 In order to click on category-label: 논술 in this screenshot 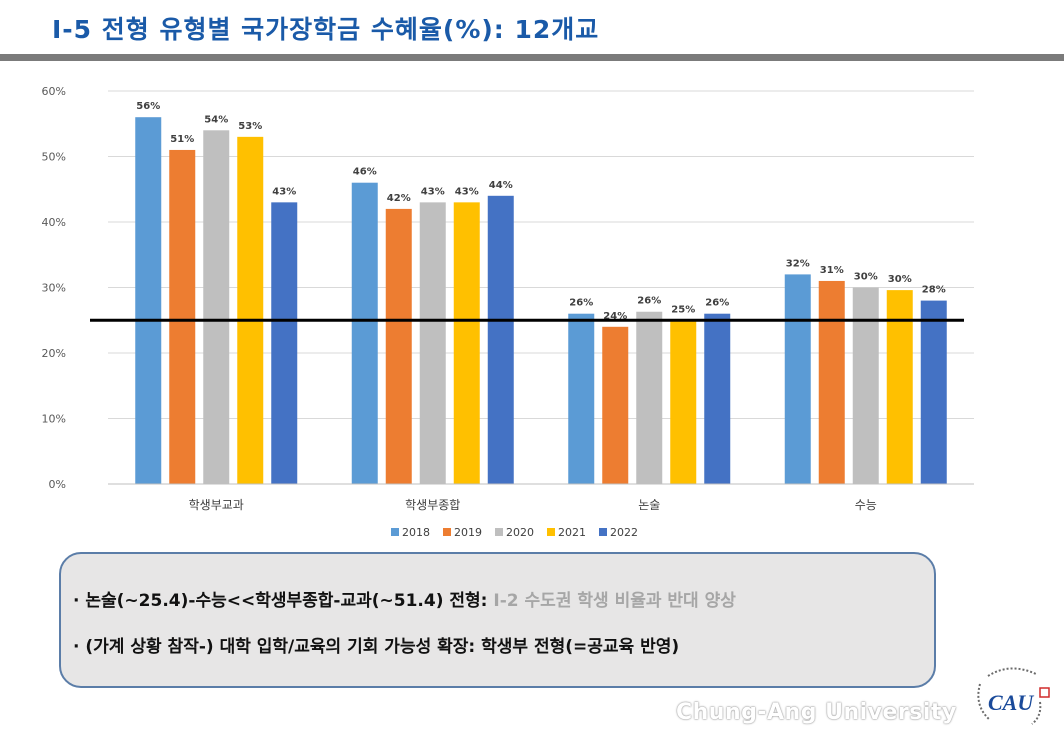, I will do `click(649, 505)`.